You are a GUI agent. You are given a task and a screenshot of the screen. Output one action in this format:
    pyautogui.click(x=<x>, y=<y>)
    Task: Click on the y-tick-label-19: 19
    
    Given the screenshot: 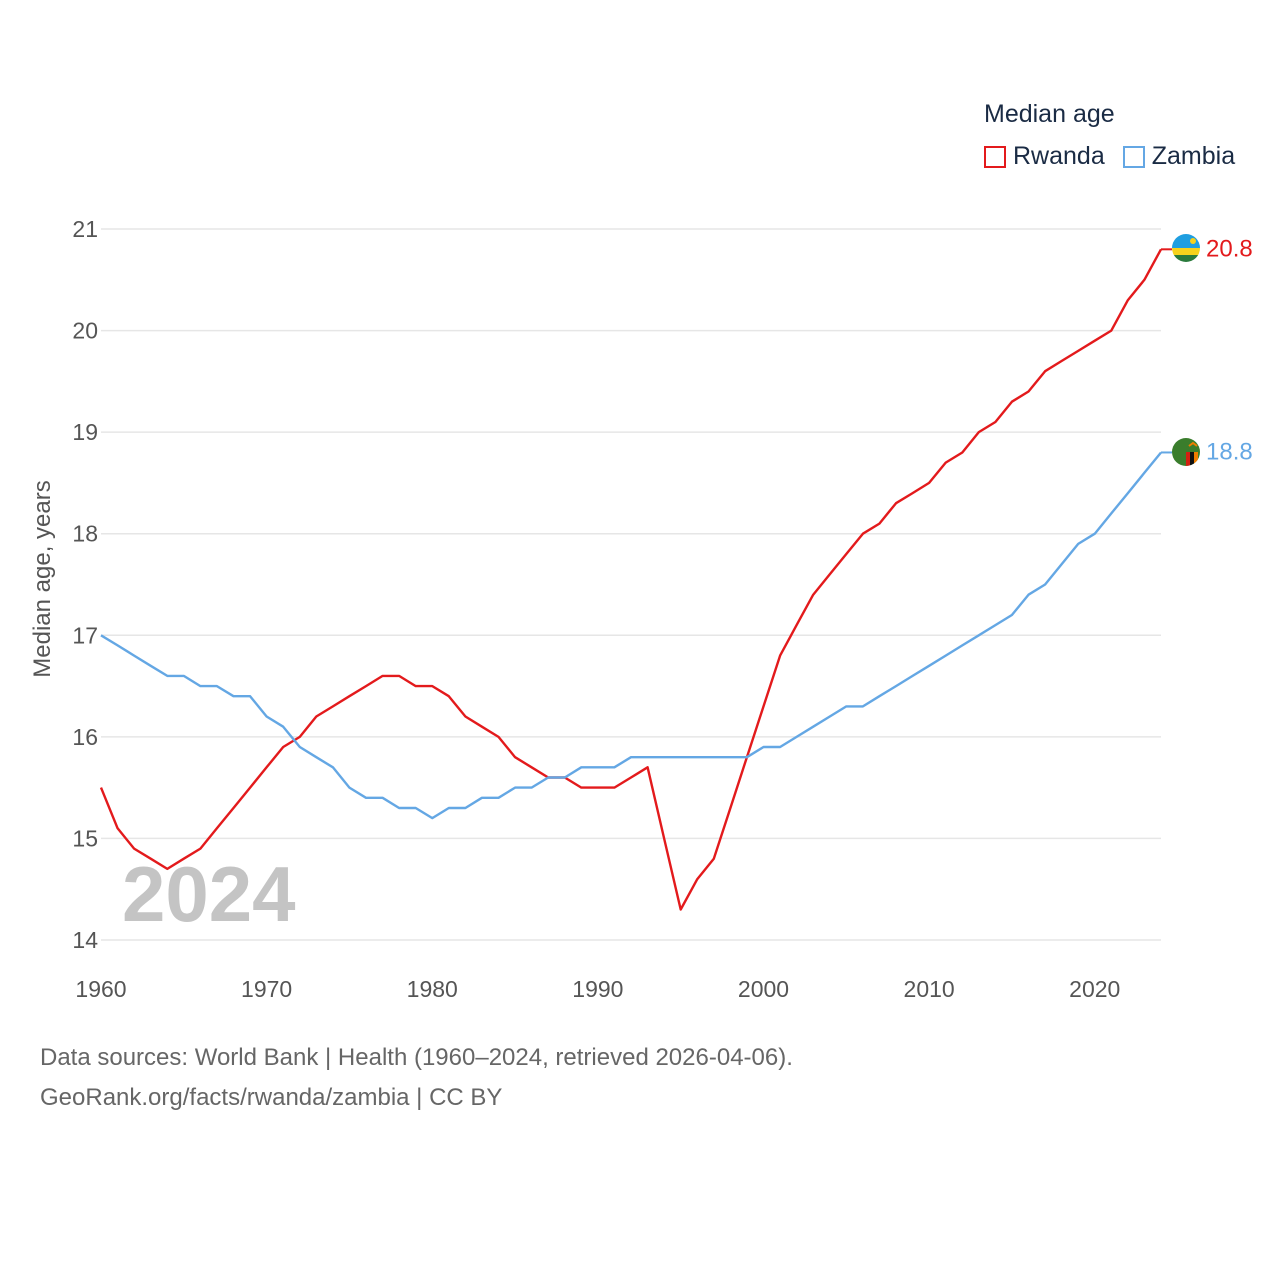 What is the action you would take?
    pyautogui.click(x=85, y=432)
    